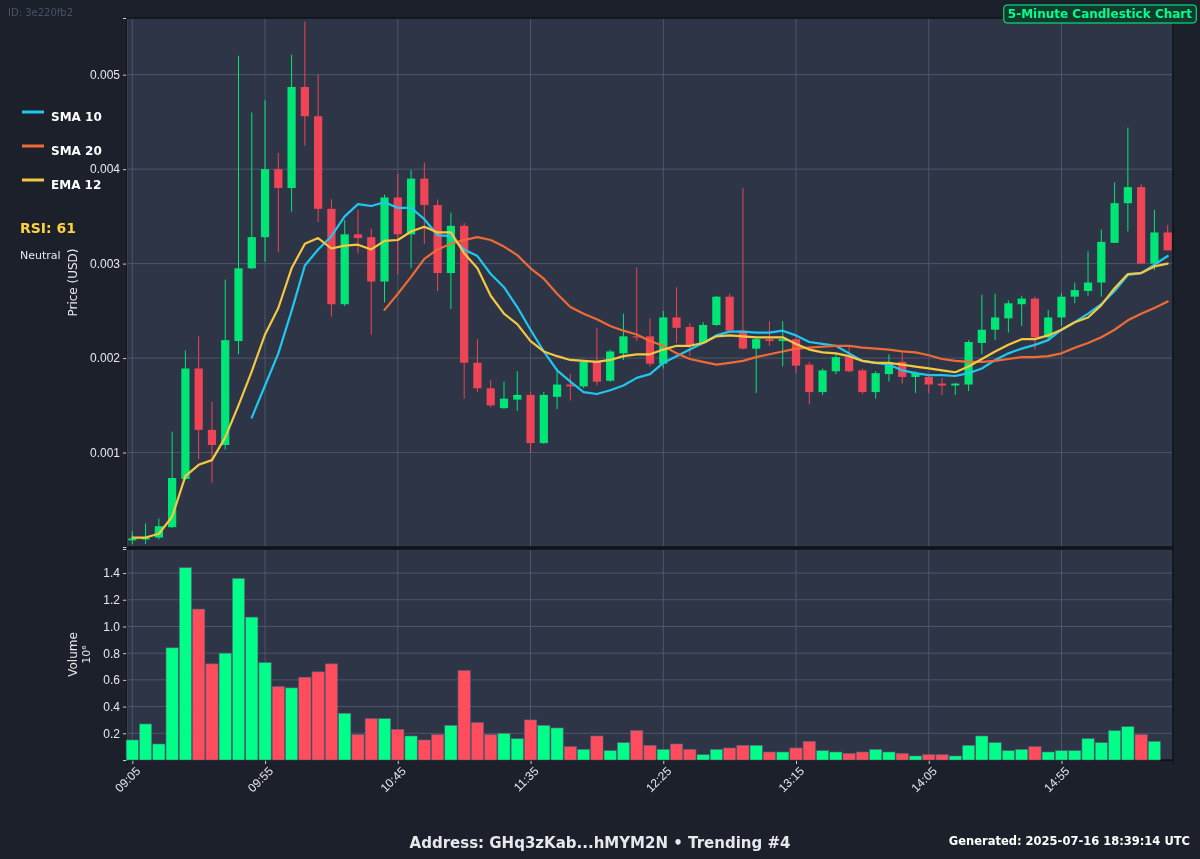 This screenshot has height=859, width=1200. What do you see at coordinates (105, 358) in the screenshot?
I see `y-tick-label: 0.002` at bounding box center [105, 358].